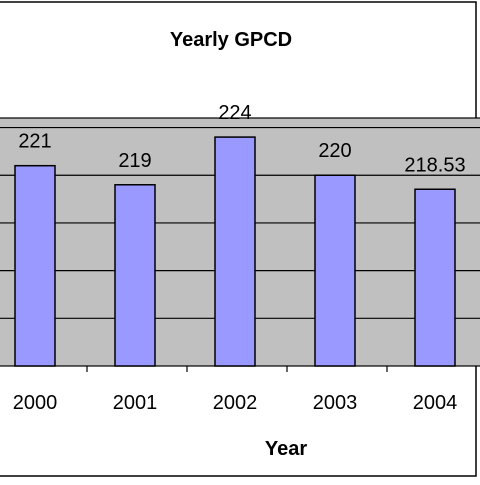 The height and width of the screenshot is (485, 480). I want to click on data-label-2003: 220, so click(334, 151).